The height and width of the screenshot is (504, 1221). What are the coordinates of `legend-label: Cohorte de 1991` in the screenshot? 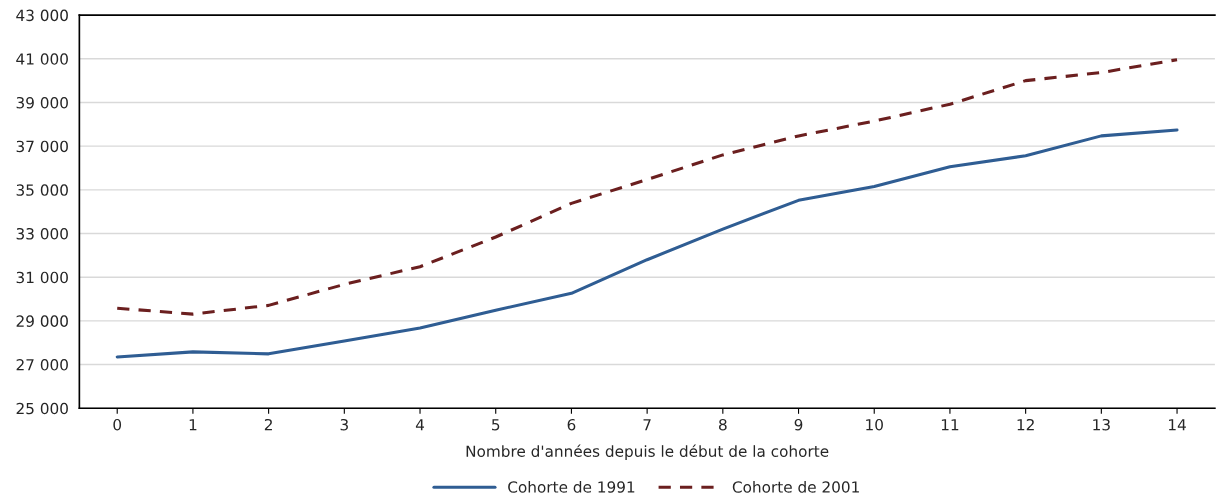 It's located at (571, 486).